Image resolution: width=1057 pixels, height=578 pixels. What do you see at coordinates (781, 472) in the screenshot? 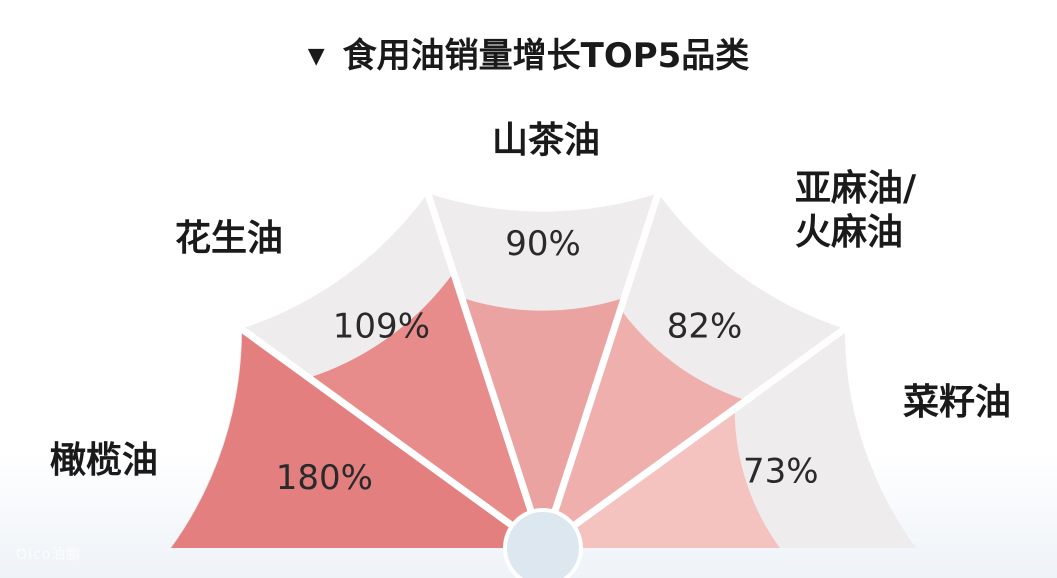
I see `value-label: 73%` at bounding box center [781, 472].